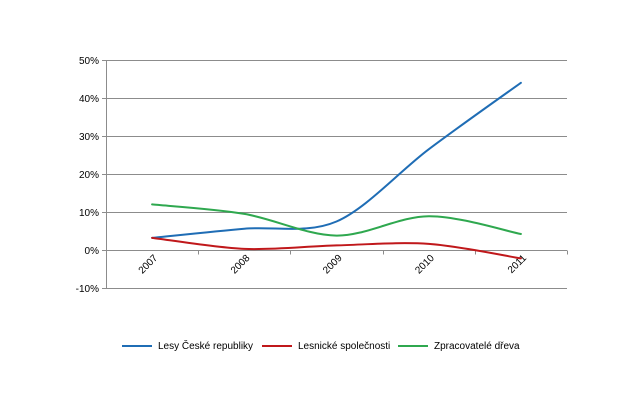 This screenshot has height=400, width=640. What do you see at coordinates (344, 346) in the screenshot?
I see `legend-label-lesnicke: Lesnické společnosti` at bounding box center [344, 346].